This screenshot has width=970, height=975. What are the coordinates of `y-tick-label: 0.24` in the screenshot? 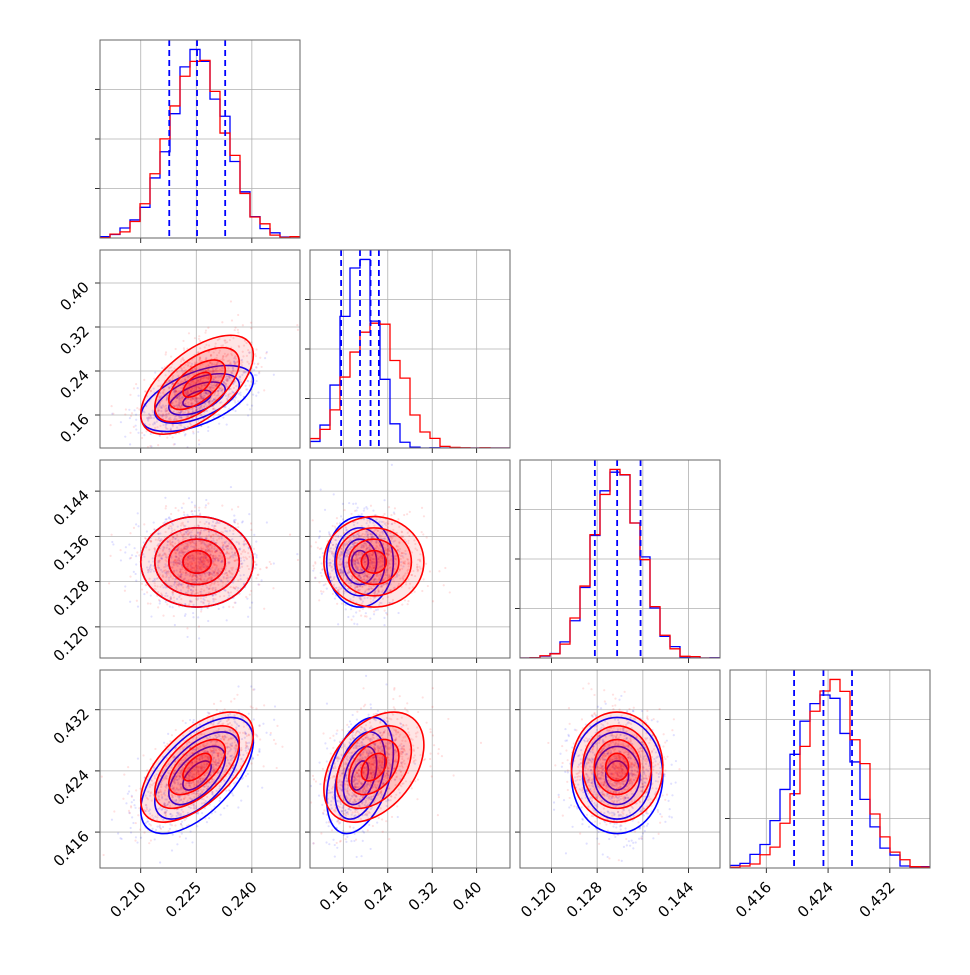 It's located at (74, 384).